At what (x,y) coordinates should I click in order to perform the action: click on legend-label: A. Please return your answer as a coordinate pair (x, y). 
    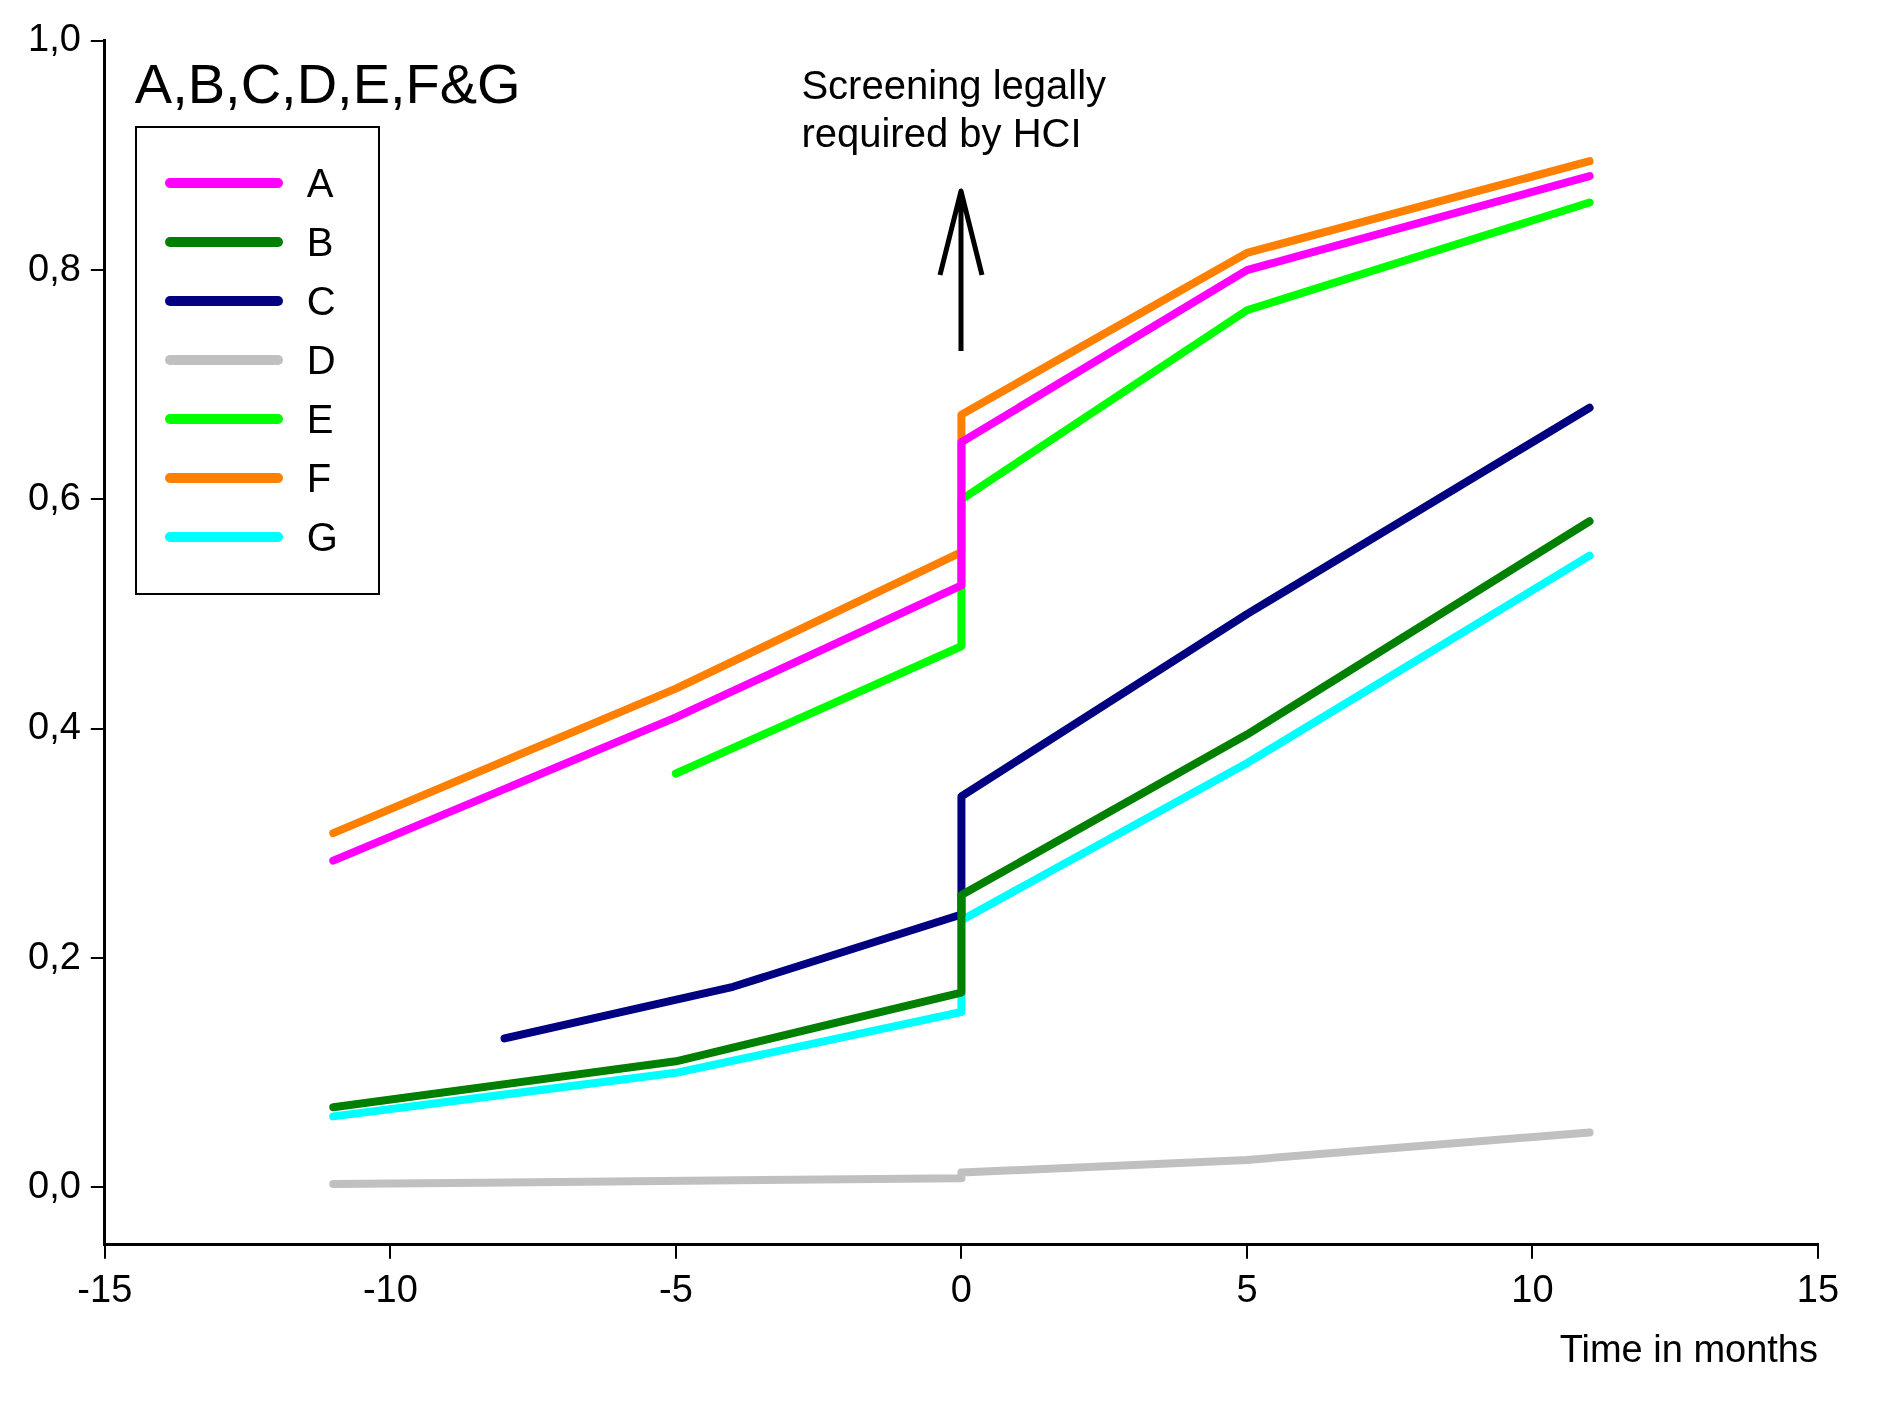
    Looking at the image, I should click on (320, 183).